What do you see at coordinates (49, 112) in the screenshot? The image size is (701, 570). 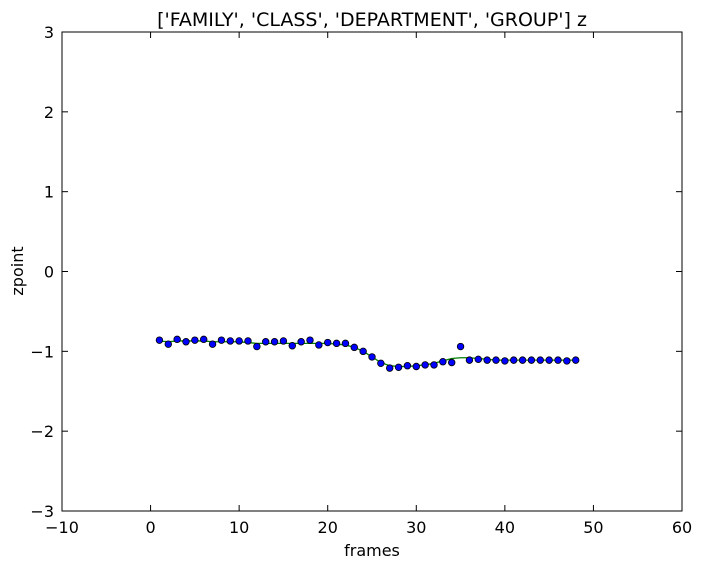 I see `y-tick-label: 2` at bounding box center [49, 112].